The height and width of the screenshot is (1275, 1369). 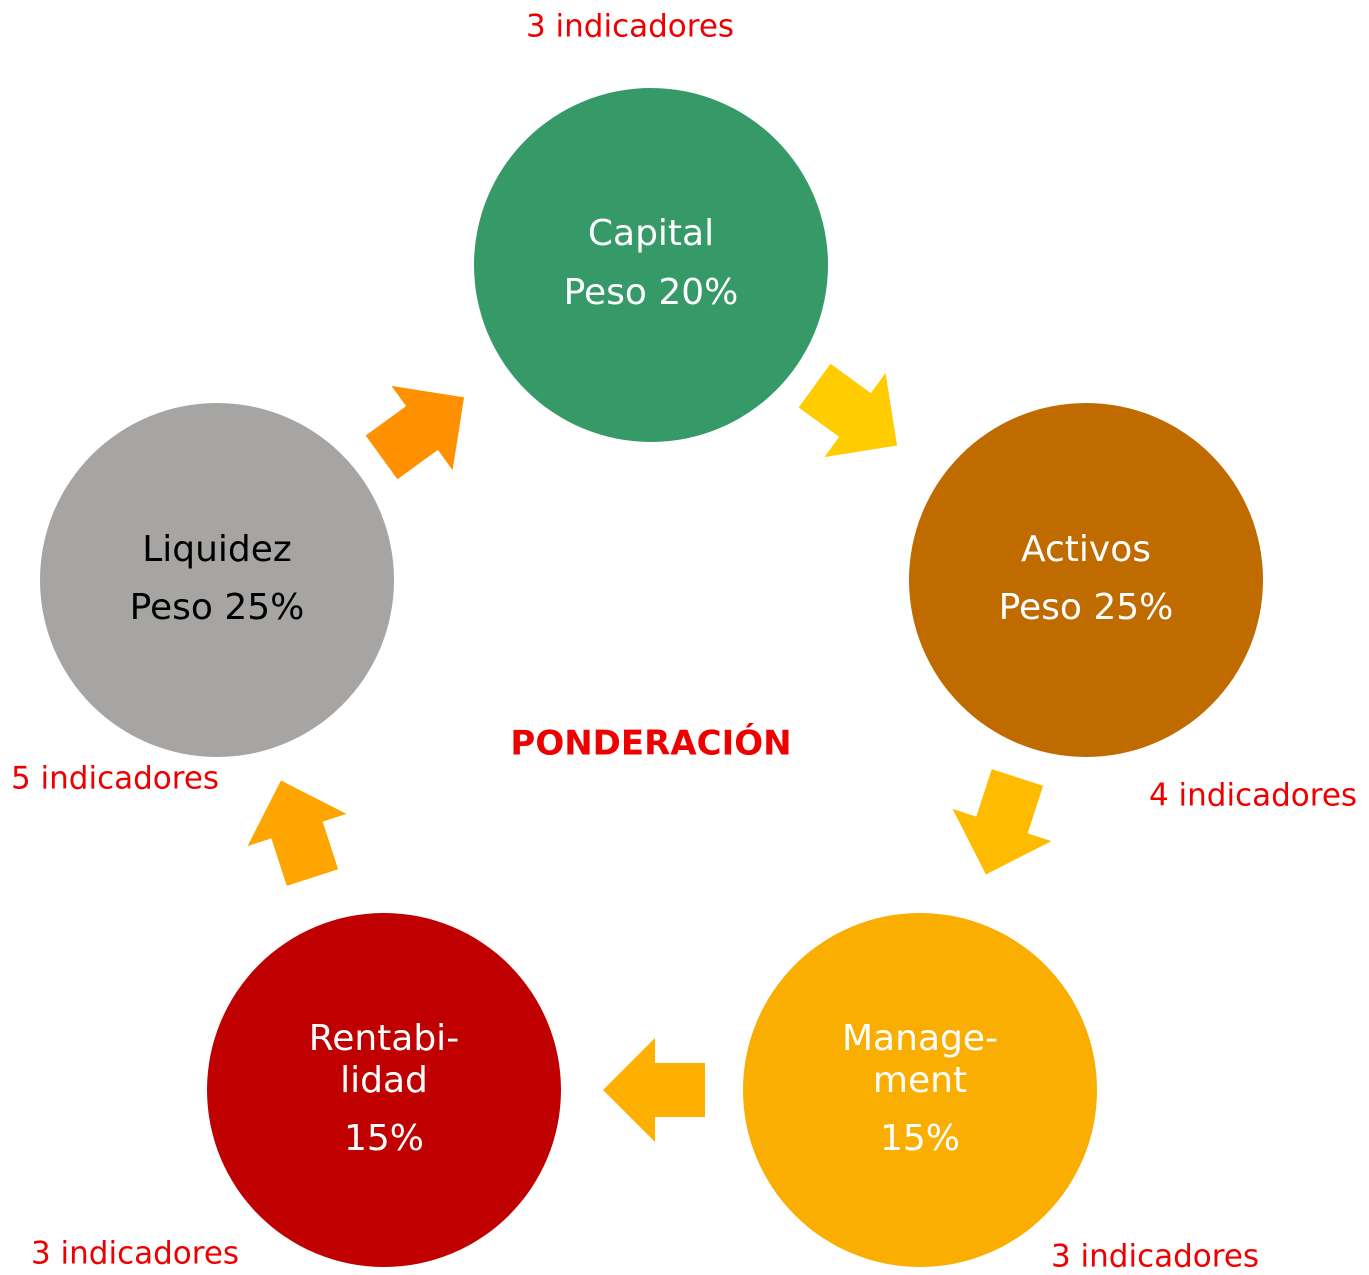 What do you see at coordinates (650, 743) in the screenshot?
I see `center-title: PONDERACIÓN` at bounding box center [650, 743].